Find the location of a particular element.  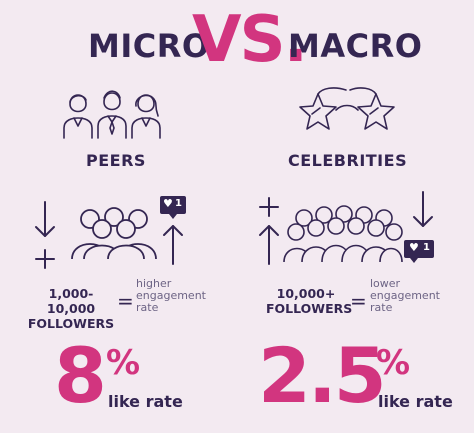

large-crowd-icon is located at coordinates (343, 234).